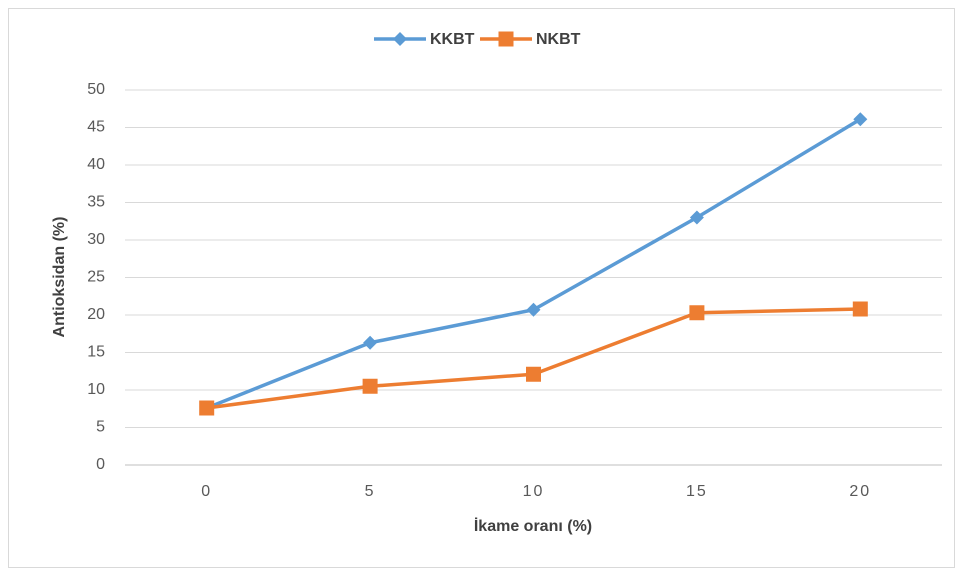  What do you see at coordinates (558, 39) in the screenshot?
I see `legend-label: NKBT` at bounding box center [558, 39].